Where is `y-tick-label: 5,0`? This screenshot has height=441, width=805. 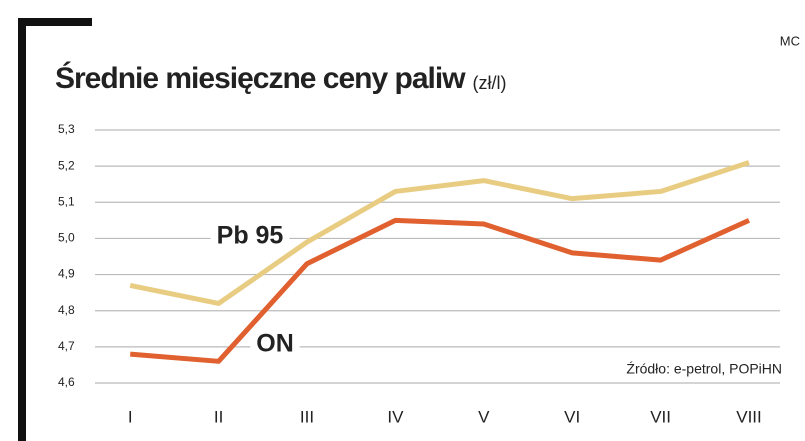 y-tick-label: 5,0 is located at coordinates (66, 238).